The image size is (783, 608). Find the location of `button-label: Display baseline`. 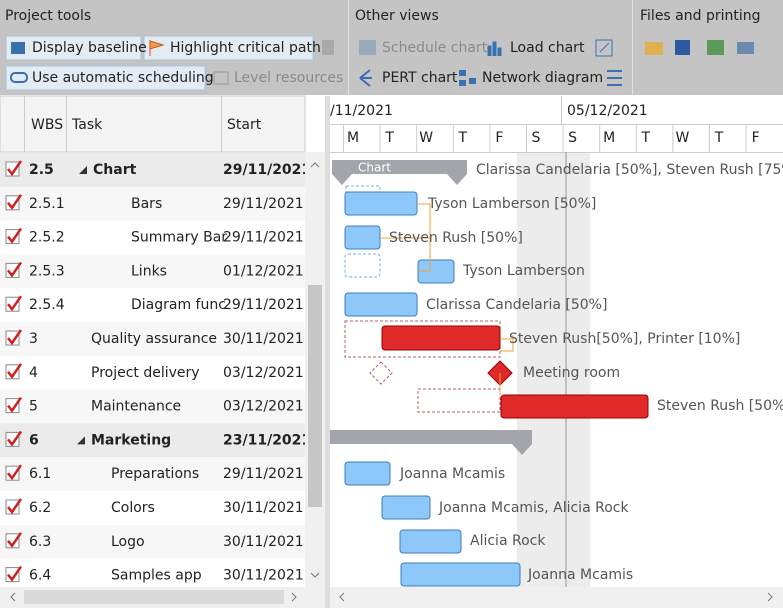

button-label: Display baseline is located at coordinates (89, 48).